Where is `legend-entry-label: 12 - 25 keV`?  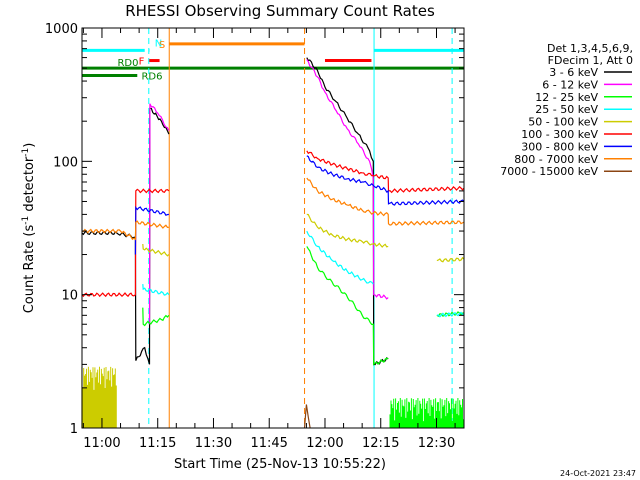 legend-entry-label: 12 - 25 keV is located at coordinates (566, 97).